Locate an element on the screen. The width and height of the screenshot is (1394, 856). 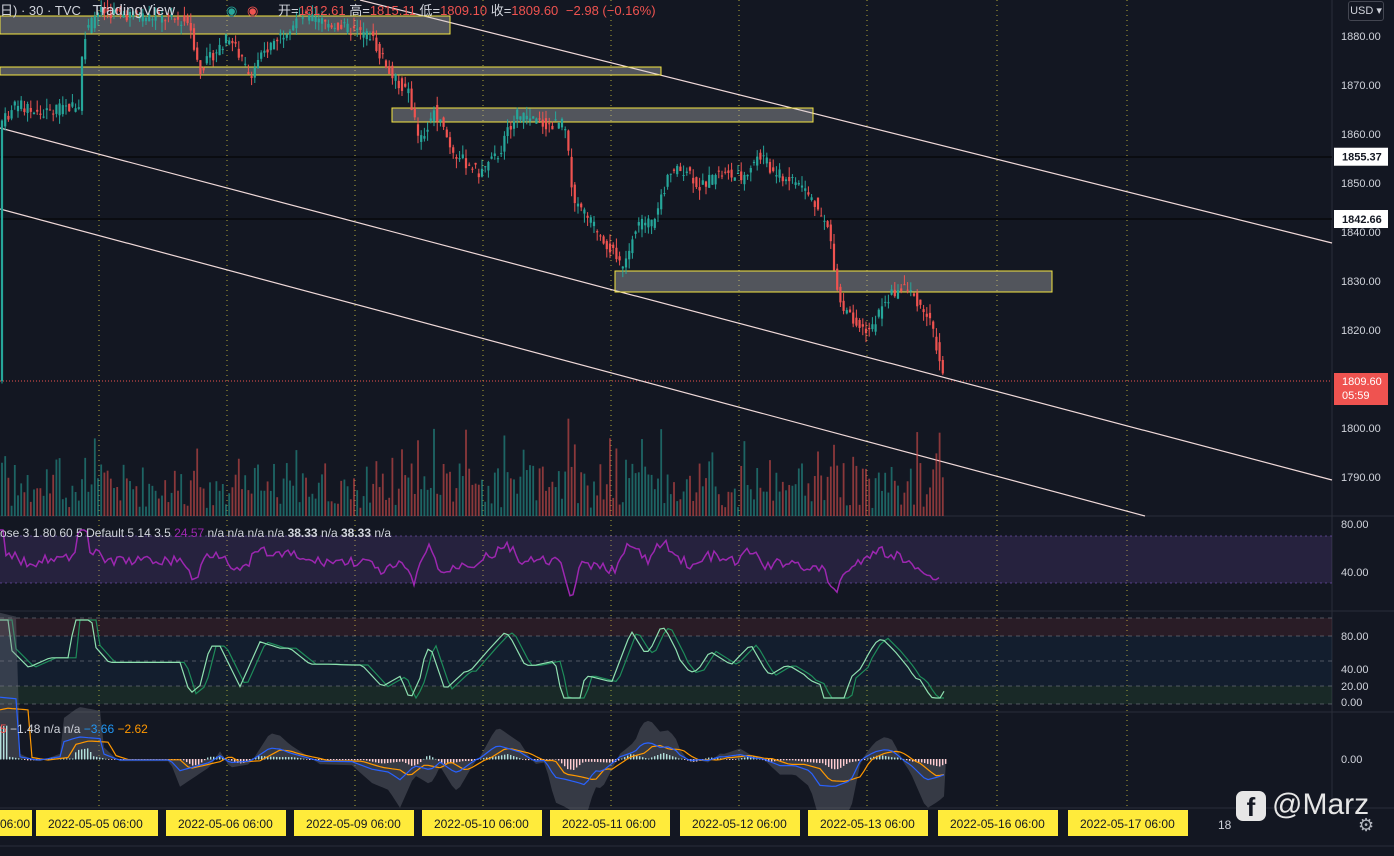
time-axis-label-bg is located at coordinates (740, 823).